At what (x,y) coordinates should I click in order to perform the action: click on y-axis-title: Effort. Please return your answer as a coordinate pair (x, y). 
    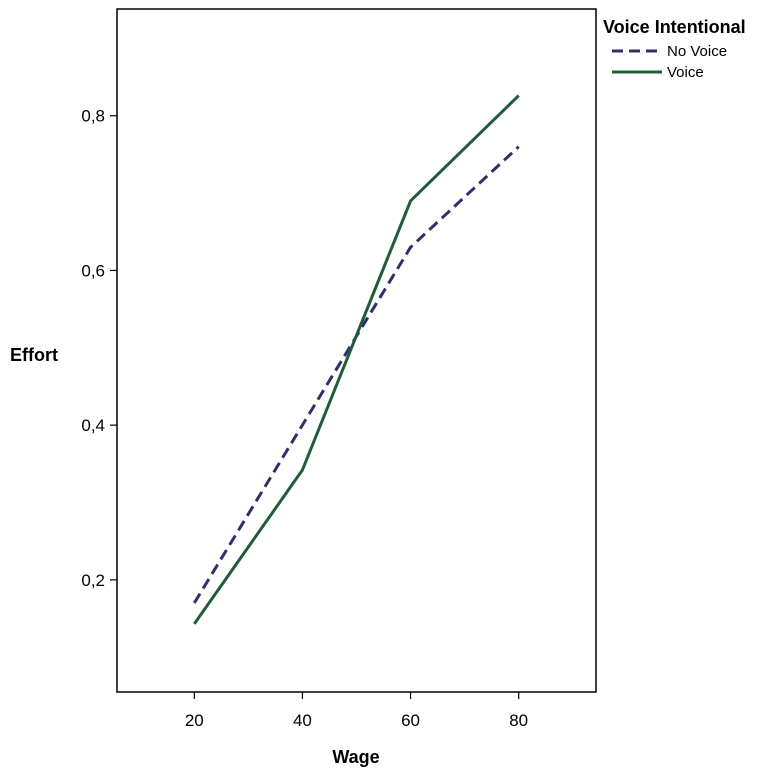
    Looking at the image, I should click on (34, 355).